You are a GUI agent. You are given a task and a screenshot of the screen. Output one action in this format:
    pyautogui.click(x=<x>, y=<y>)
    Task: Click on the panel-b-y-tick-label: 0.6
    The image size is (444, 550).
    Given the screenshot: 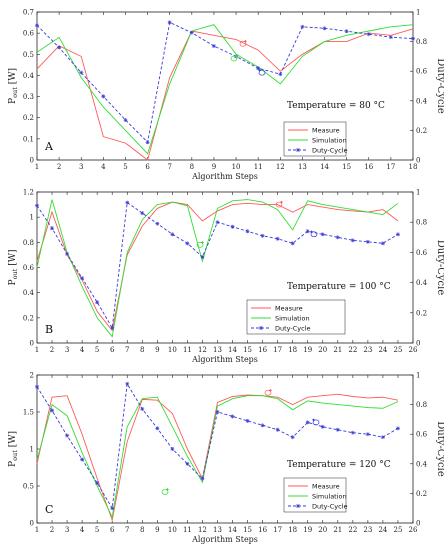 What is the action you would take?
    pyautogui.click(x=29, y=268)
    